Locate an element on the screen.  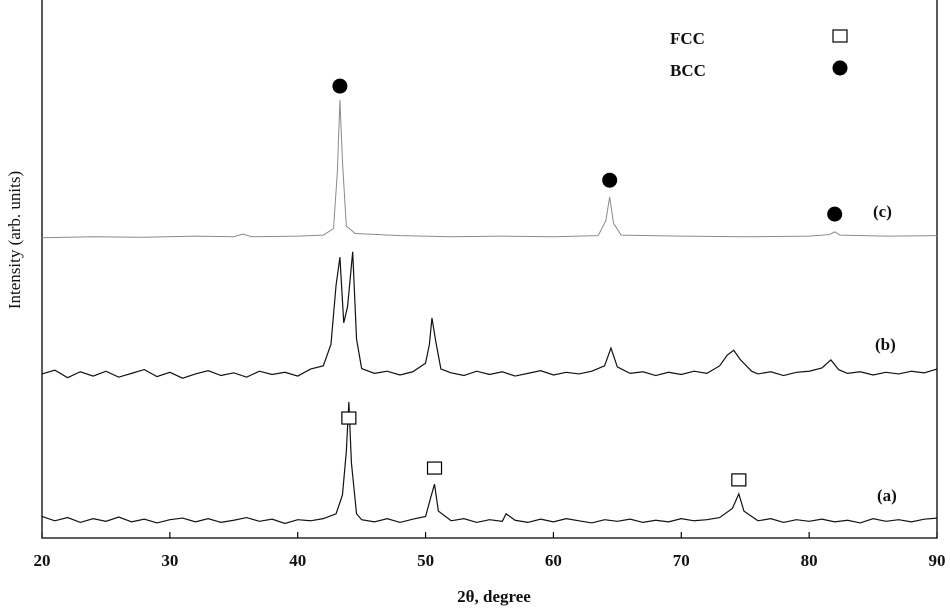
x-tick-label: 40 is located at coordinates (297, 560).